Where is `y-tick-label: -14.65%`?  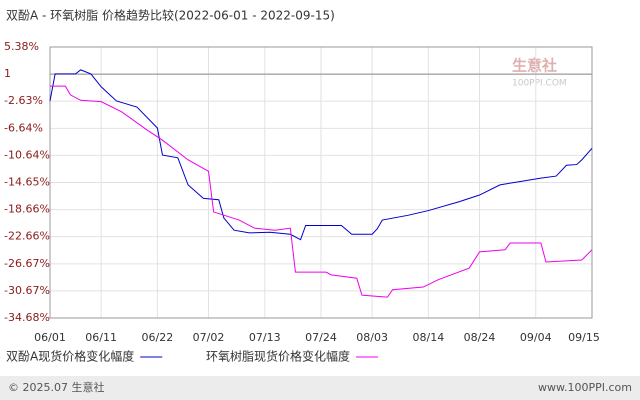
y-tick-label: -14.65% is located at coordinates (27, 182).